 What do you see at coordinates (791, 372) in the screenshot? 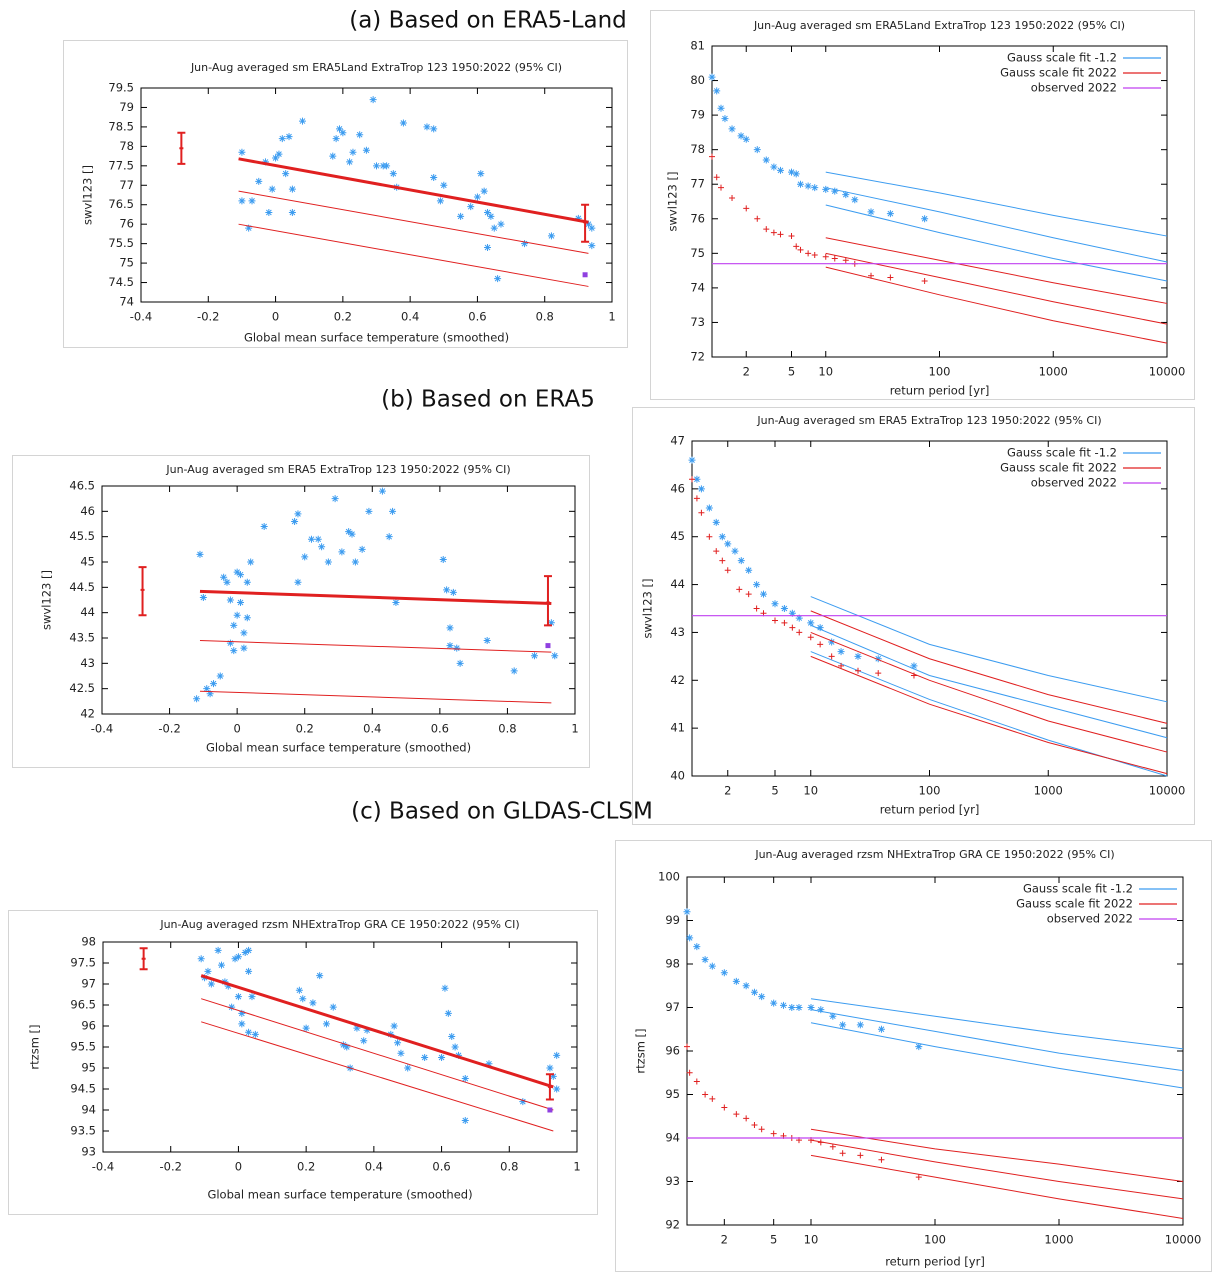
I see `x-tick-label: 5` at bounding box center [791, 372].